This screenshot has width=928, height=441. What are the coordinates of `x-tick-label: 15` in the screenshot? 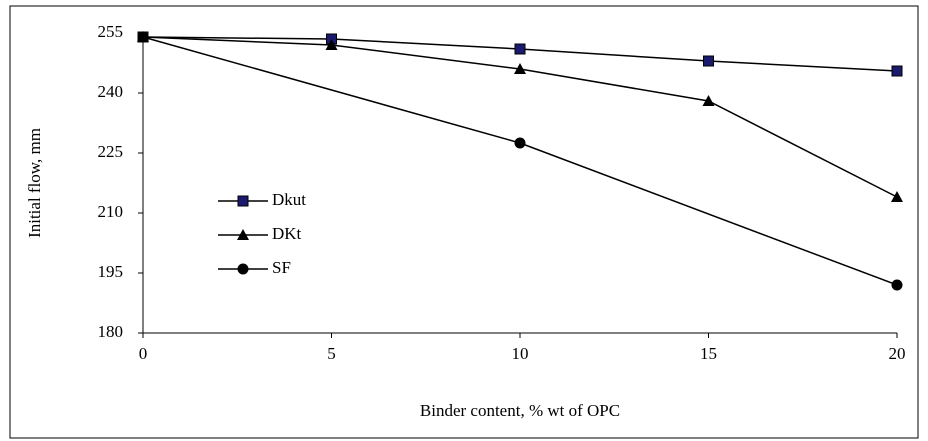 It's located at (708, 353).